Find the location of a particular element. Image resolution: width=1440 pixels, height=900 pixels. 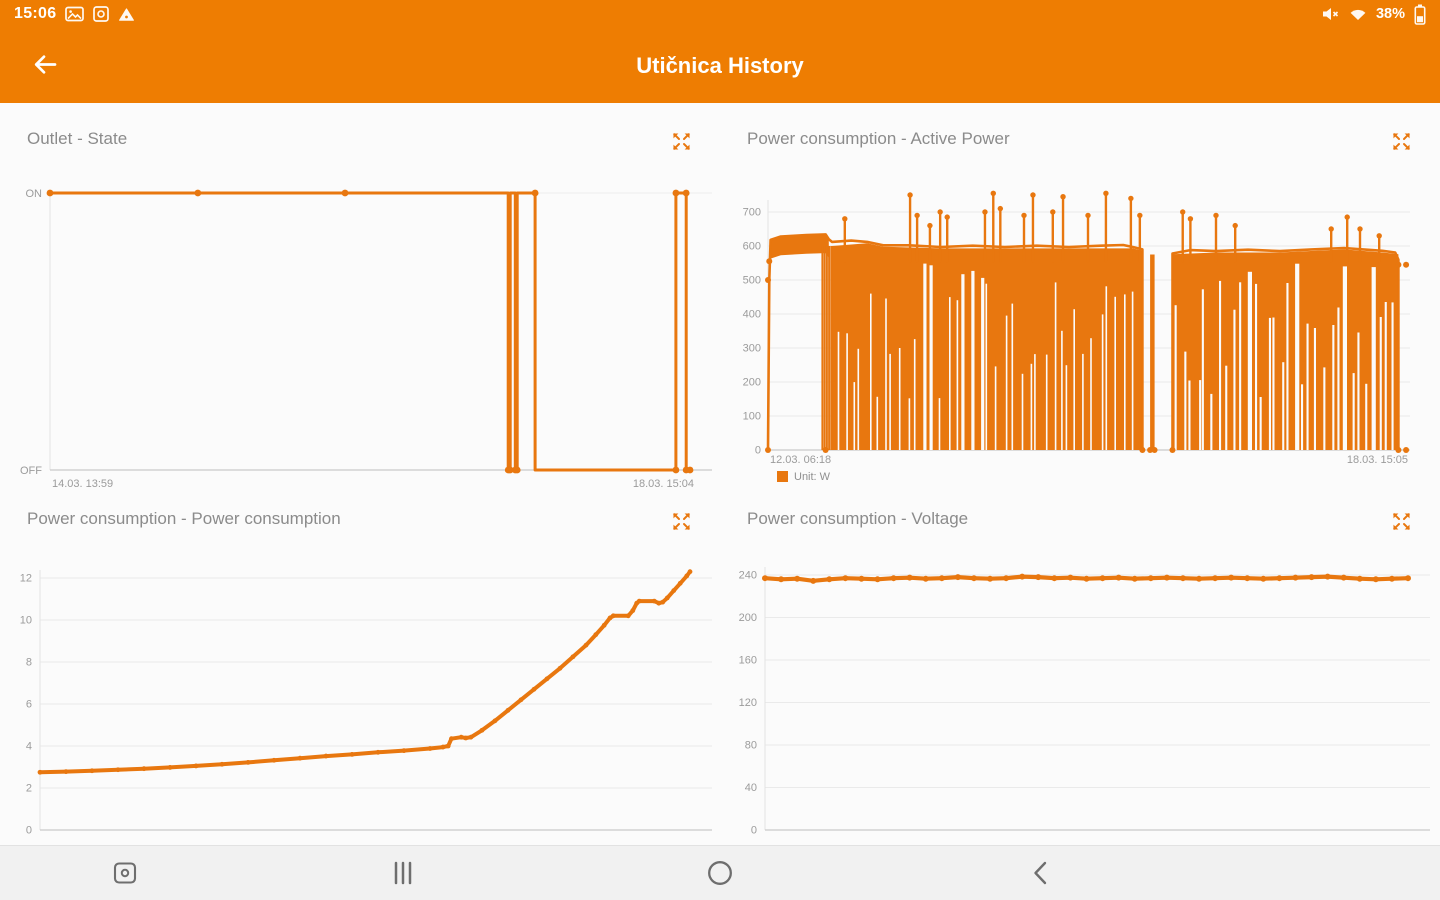

svg-text: 240 is located at coordinates (748, 576).